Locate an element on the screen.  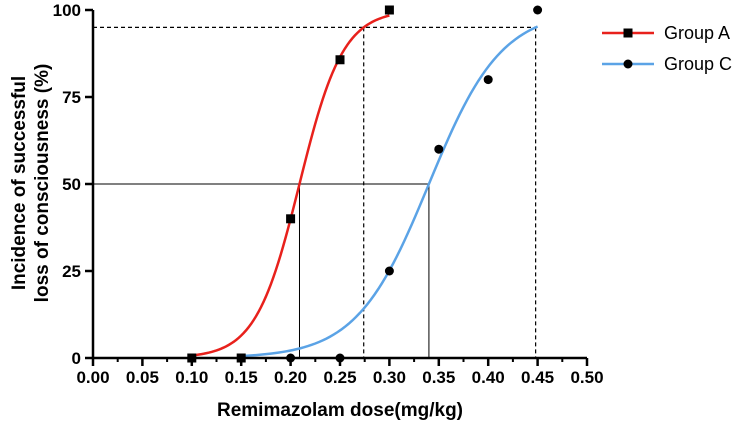
y-axis-title-line-1: Incidence of successful is located at coordinates (19, 183).